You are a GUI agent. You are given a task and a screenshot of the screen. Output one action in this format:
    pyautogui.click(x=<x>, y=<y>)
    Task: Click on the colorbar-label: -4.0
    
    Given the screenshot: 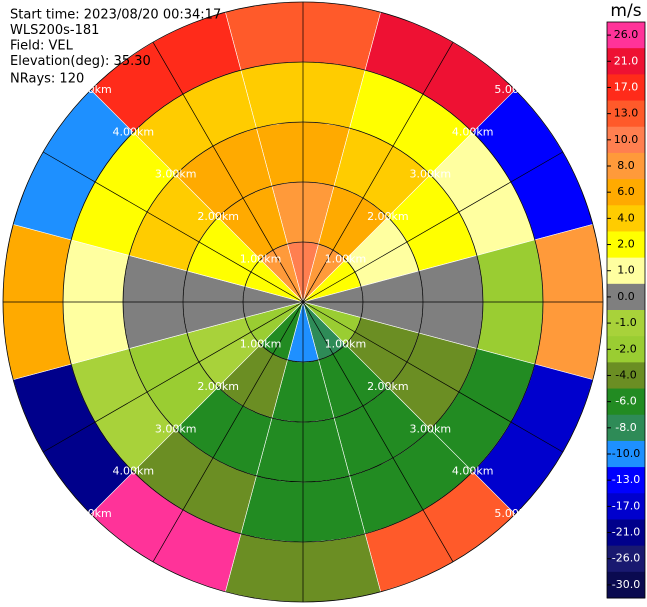 What is the action you would take?
    pyautogui.click(x=625, y=374)
    